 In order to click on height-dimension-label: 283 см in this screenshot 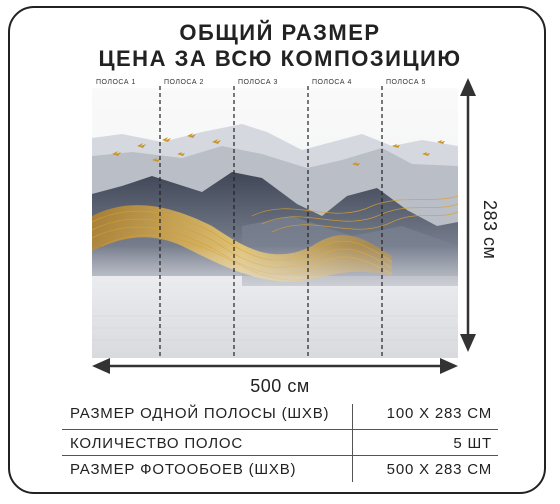, I will do `click(490, 230)`.